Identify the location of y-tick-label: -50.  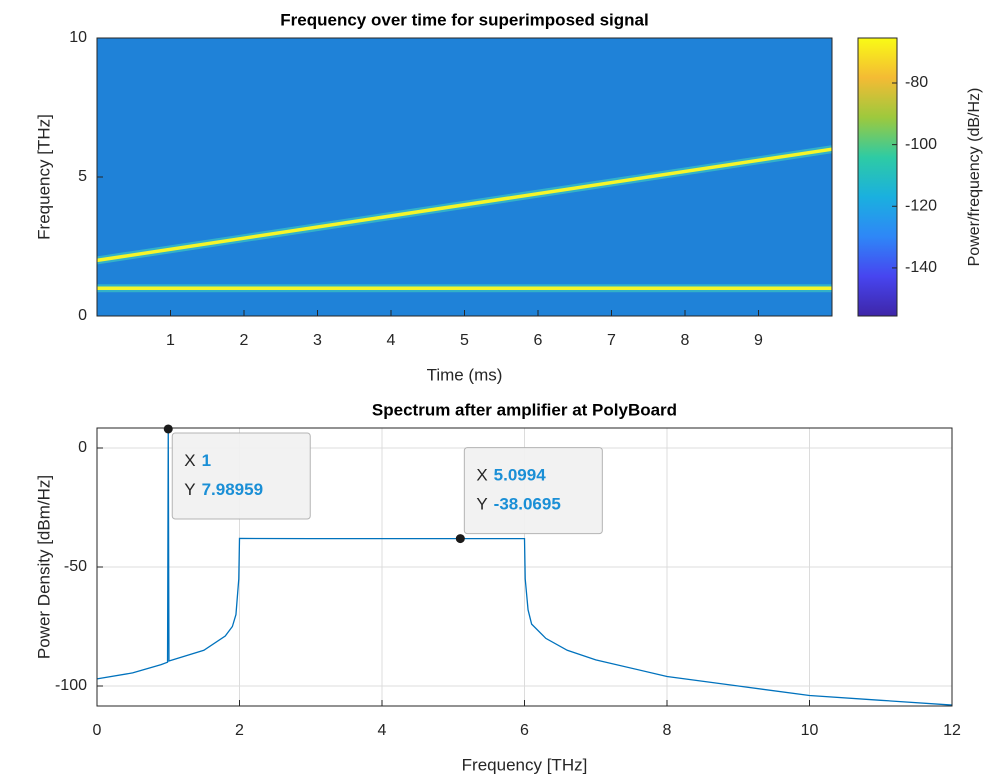
(75, 566).